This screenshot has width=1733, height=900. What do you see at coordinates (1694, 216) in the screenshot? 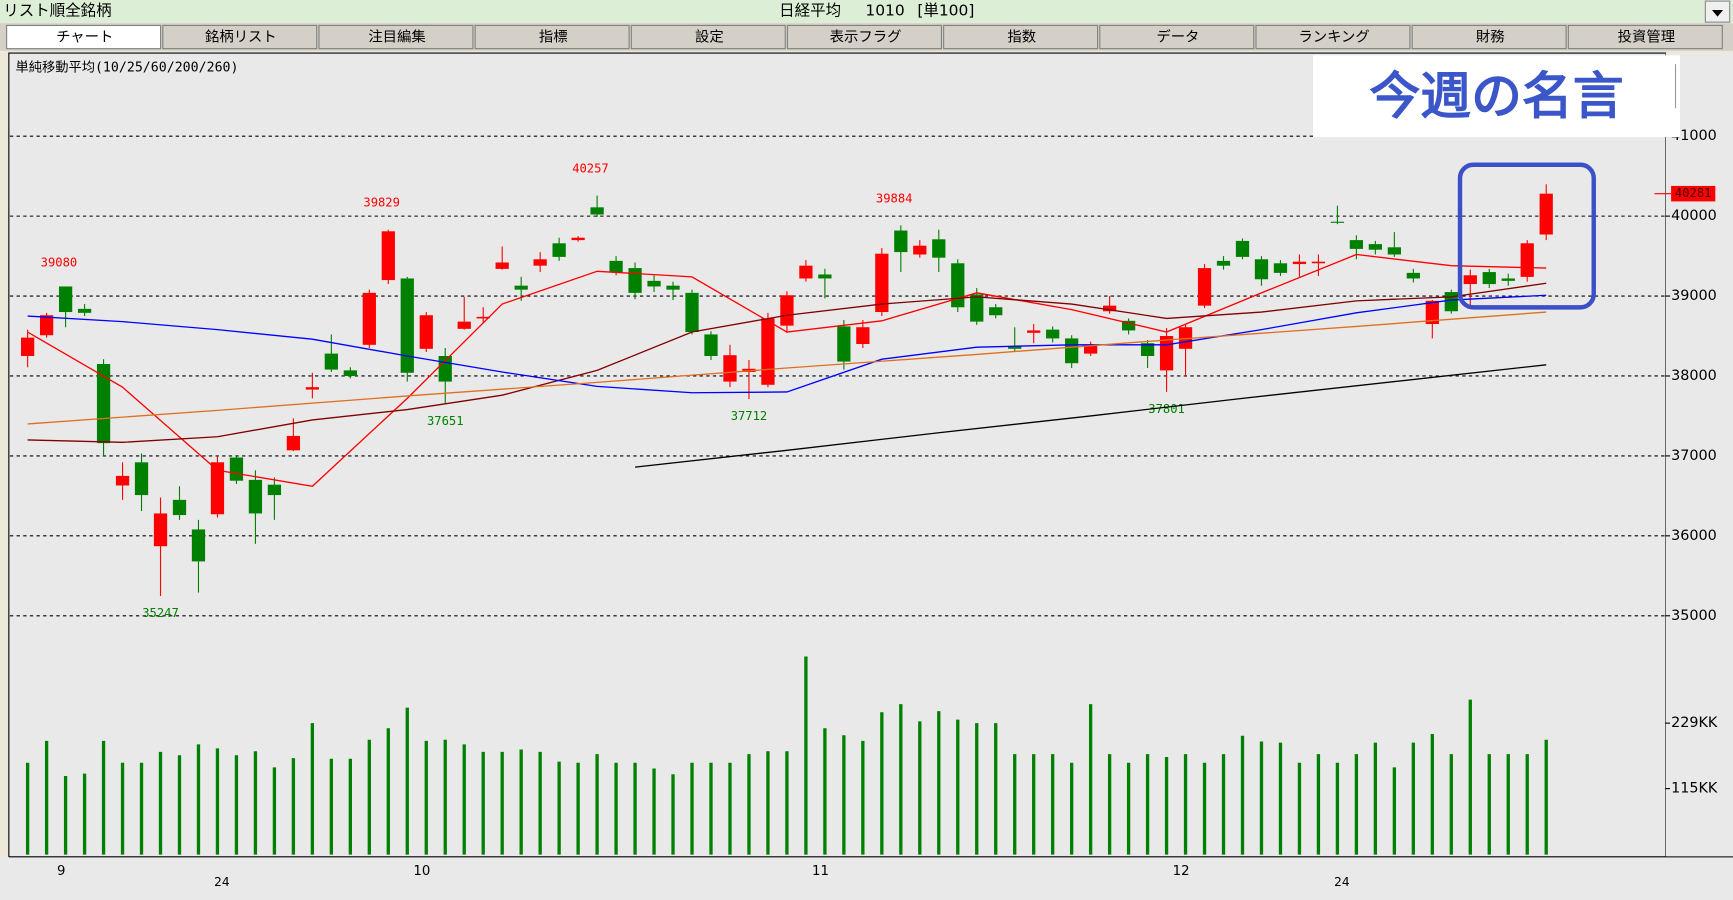
I see `y-tick-label: 40000` at bounding box center [1694, 216].